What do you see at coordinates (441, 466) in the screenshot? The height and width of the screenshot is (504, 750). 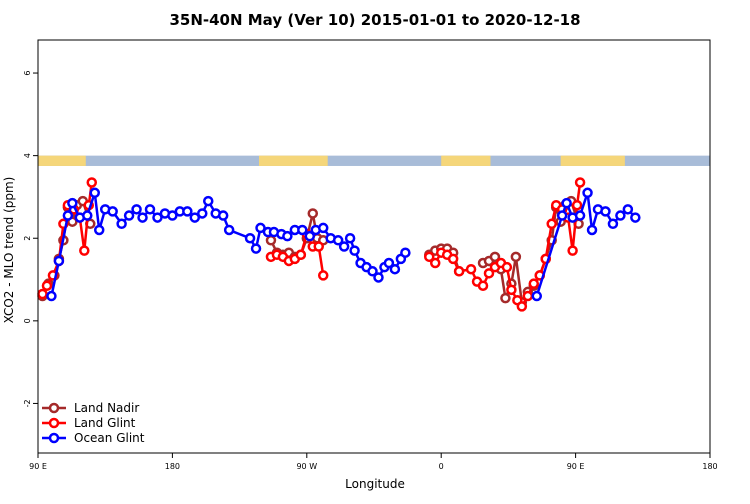 I see `x-tick-label: 0` at bounding box center [441, 466].